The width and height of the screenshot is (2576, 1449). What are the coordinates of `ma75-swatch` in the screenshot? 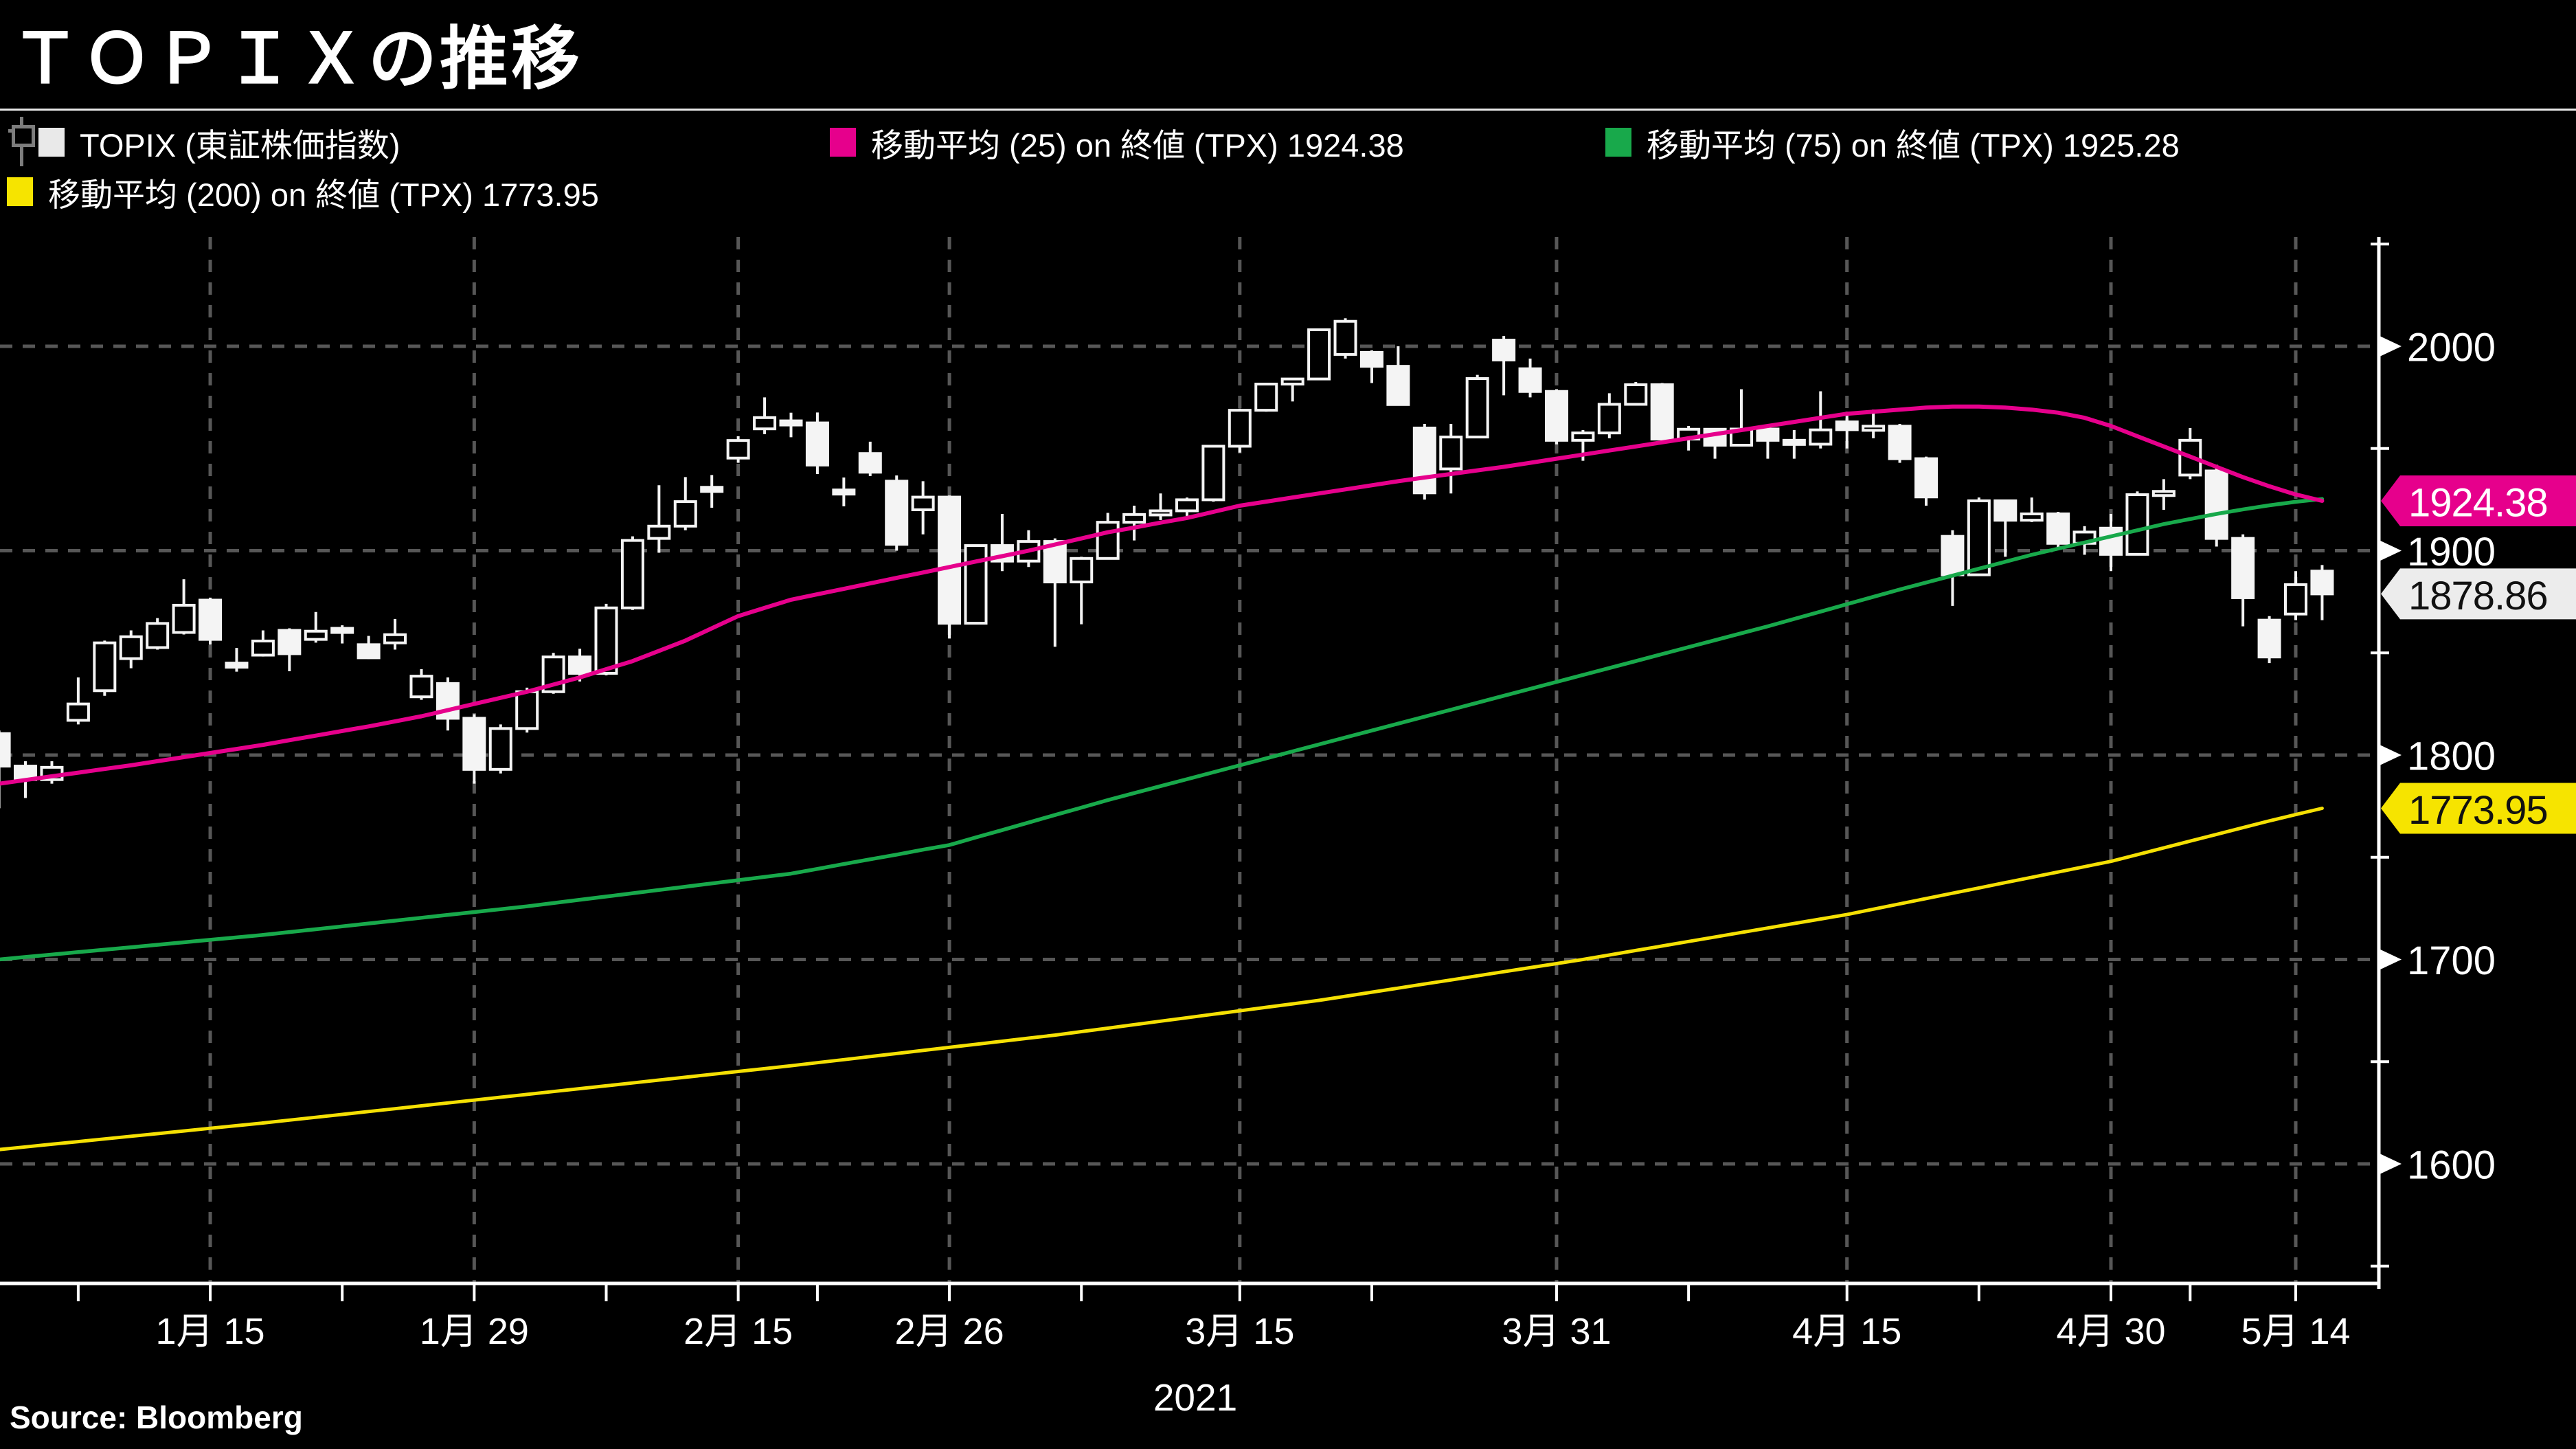 It's located at (1618, 142).